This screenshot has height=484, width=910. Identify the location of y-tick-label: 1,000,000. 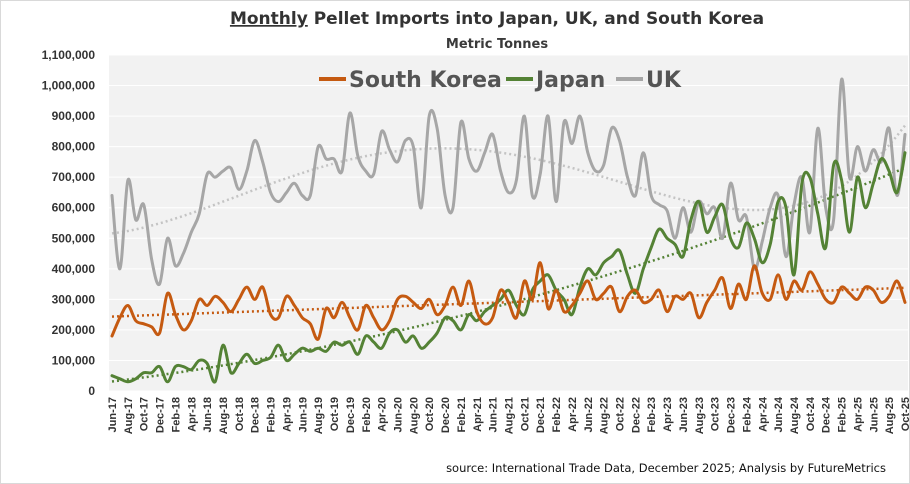
(69, 86).